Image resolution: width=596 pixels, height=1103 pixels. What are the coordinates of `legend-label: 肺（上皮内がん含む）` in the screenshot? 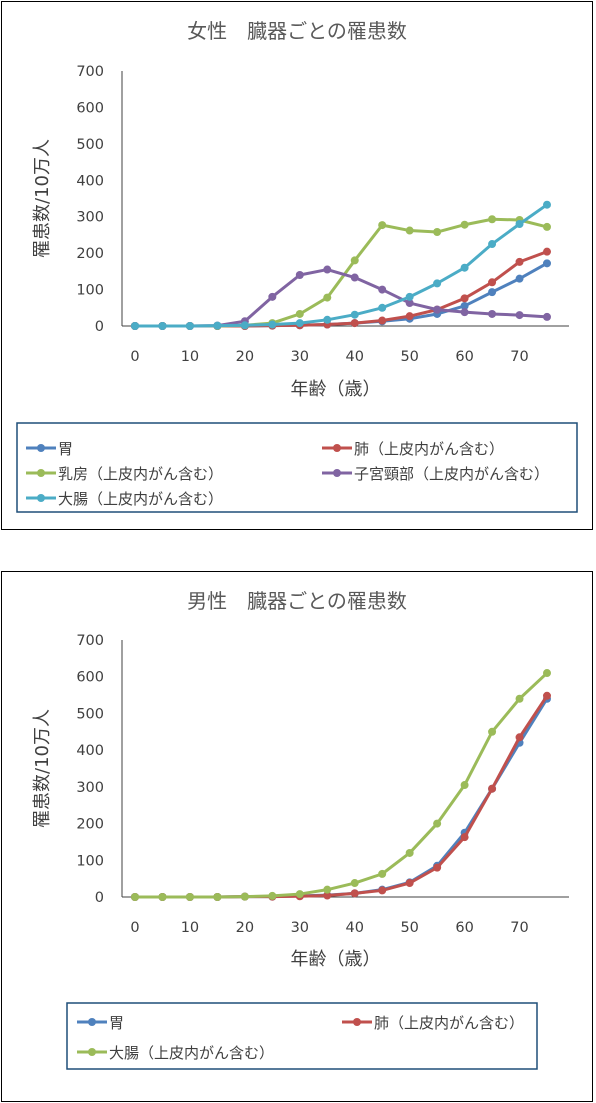 It's located at (429, 449).